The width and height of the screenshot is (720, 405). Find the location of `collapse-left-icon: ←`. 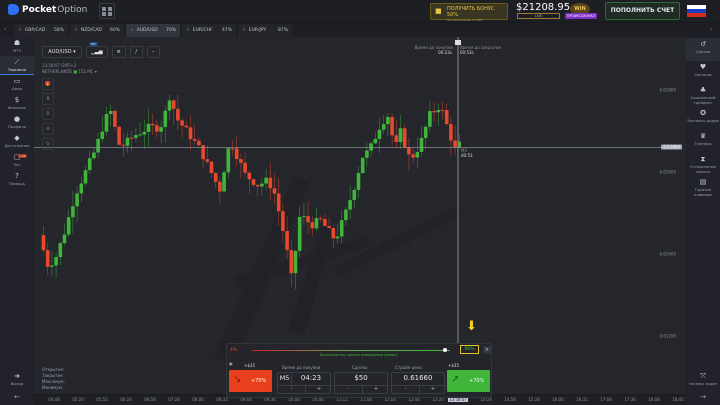

collapse-left-icon: ← is located at coordinates (17, 397).